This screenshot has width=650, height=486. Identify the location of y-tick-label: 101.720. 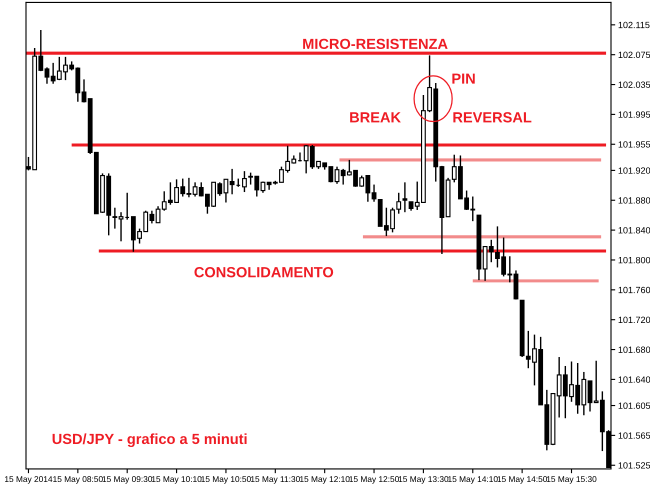
(634, 320).